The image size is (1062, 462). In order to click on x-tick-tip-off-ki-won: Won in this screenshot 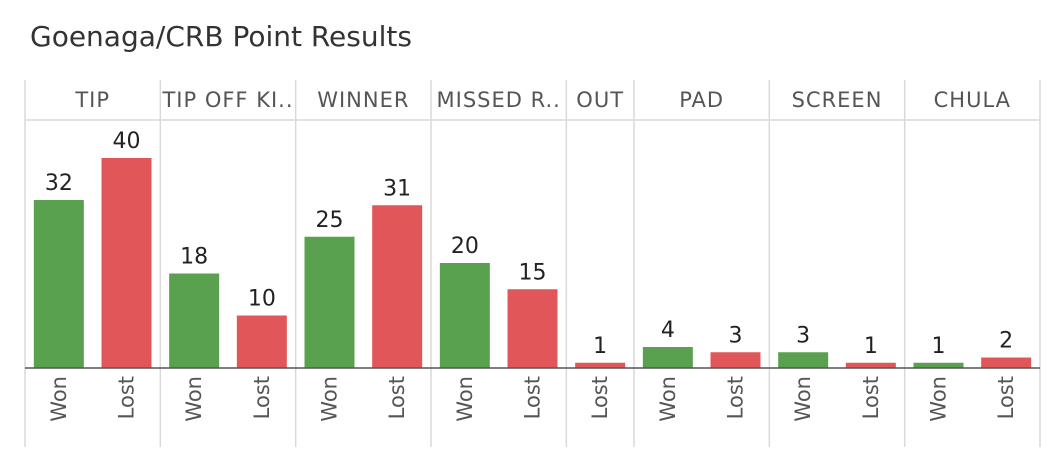, I will do `click(194, 399)`.